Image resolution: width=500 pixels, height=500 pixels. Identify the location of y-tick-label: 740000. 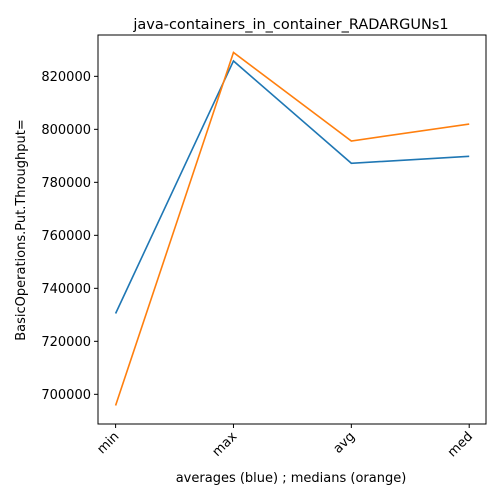
(66, 289).